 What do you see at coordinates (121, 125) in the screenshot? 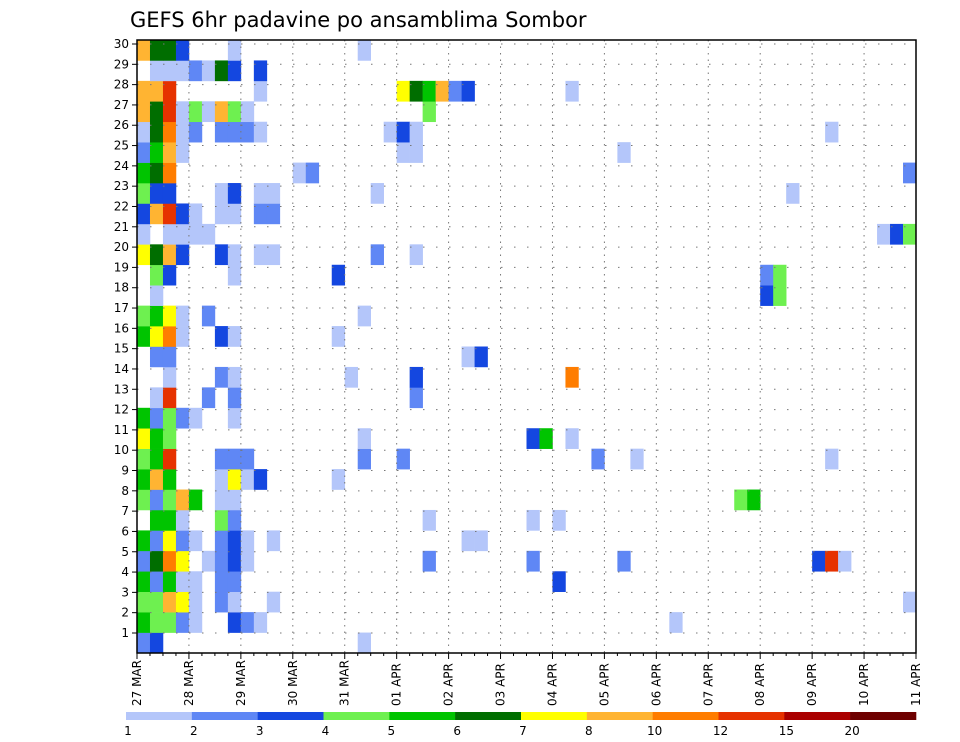
I see `y-tick-label: 26` at bounding box center [121, 125].